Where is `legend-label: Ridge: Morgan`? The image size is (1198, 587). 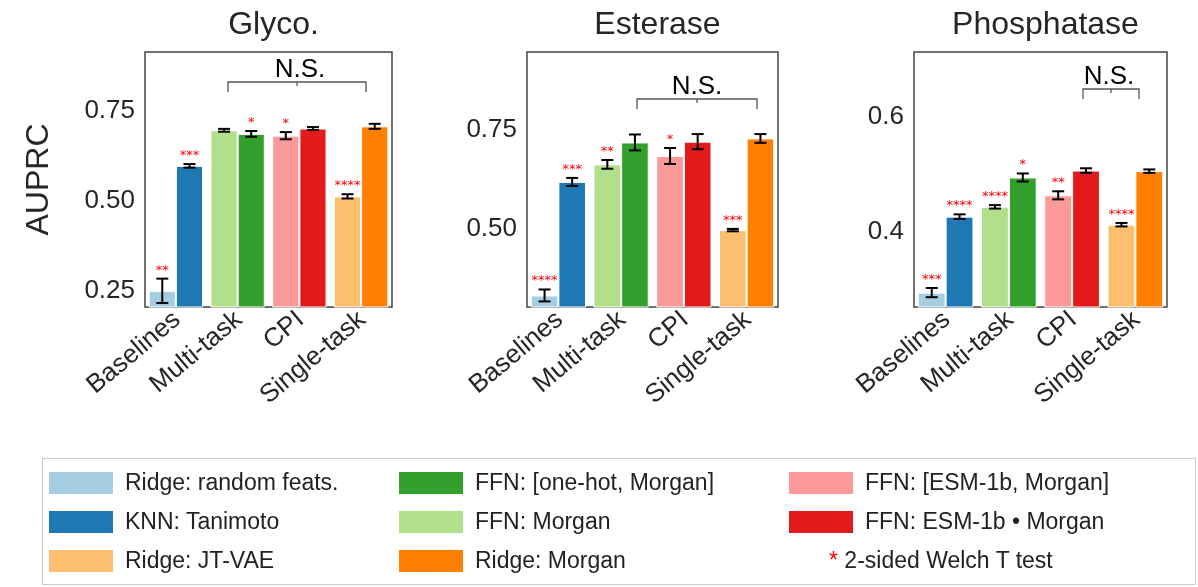 legend-label: Ridge: Morgan is located at coordinates (550, 560).